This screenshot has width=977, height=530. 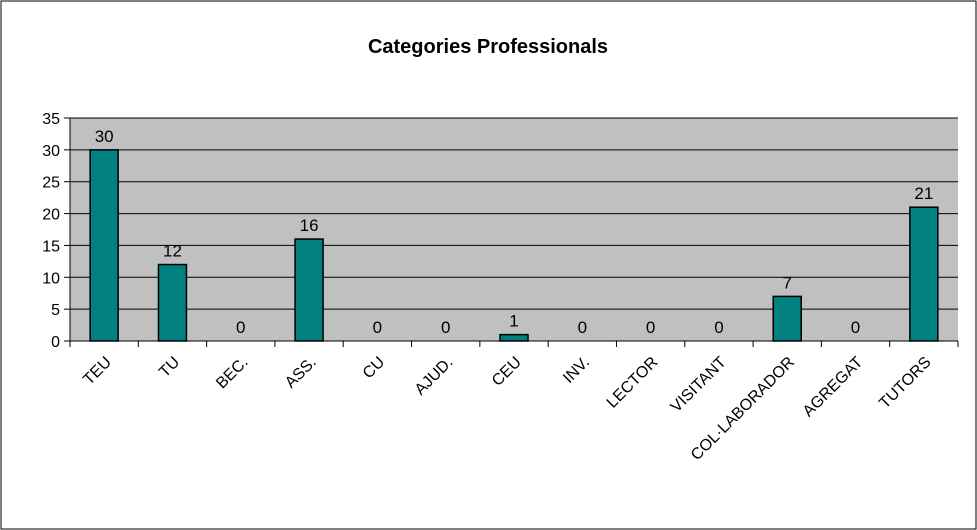 I want to click on y-tick-label: 30, so click(x=51, y=151).